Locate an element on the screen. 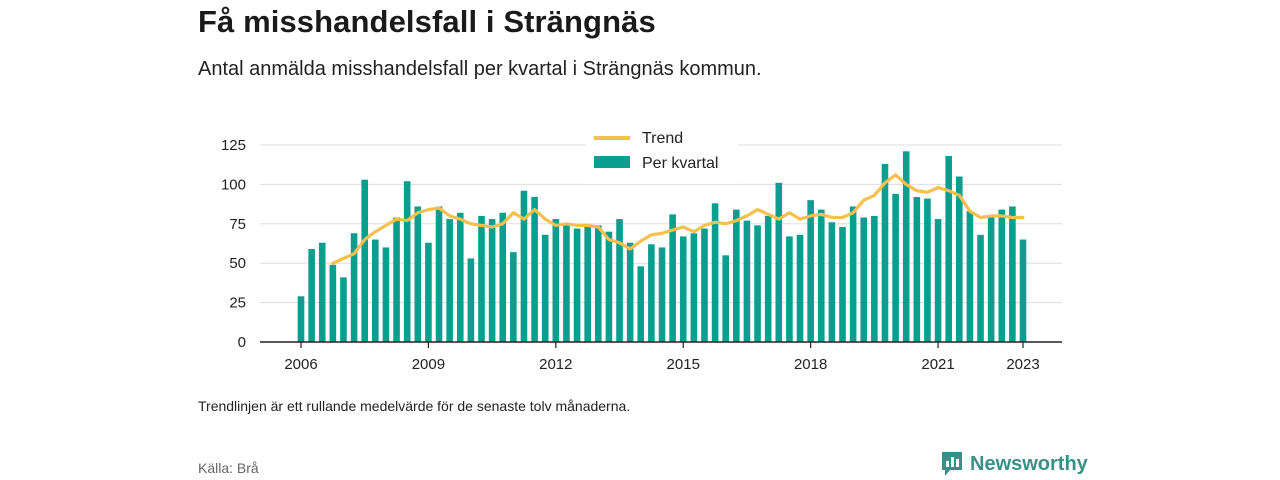  chart-title: Få misshandelsfall i Strängnäs is located at coordinates (427, 21).